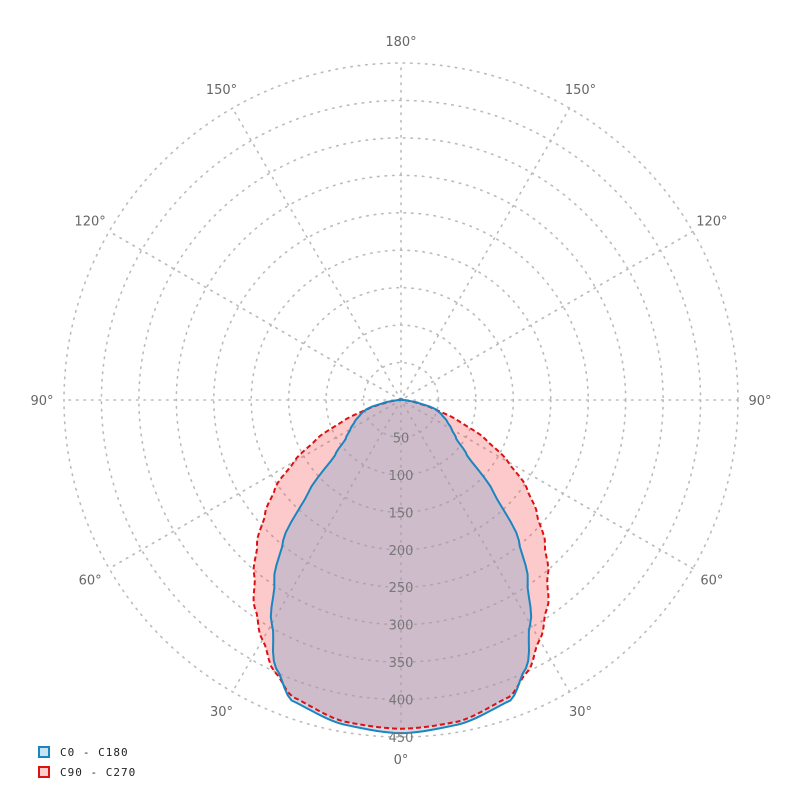 The image size is (802, 802). I want to click on radial-tick-label: 100, so click(401, 476).